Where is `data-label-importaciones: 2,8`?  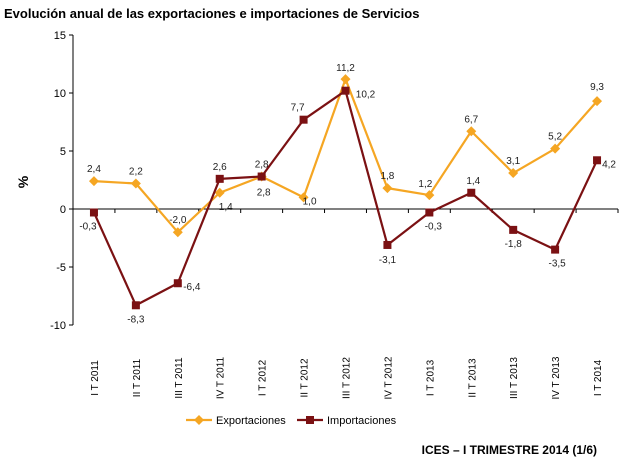
data-label-importaciones: 2,8 is located at coordinates (264, 193).